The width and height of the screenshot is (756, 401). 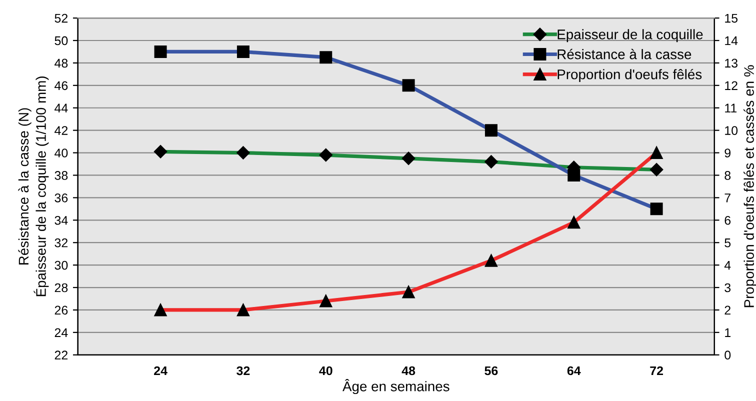 What do you see at coordinates (61, 310) in the screenshot?
I see `y-tick-label: 26` at bounding box center [61, 310].